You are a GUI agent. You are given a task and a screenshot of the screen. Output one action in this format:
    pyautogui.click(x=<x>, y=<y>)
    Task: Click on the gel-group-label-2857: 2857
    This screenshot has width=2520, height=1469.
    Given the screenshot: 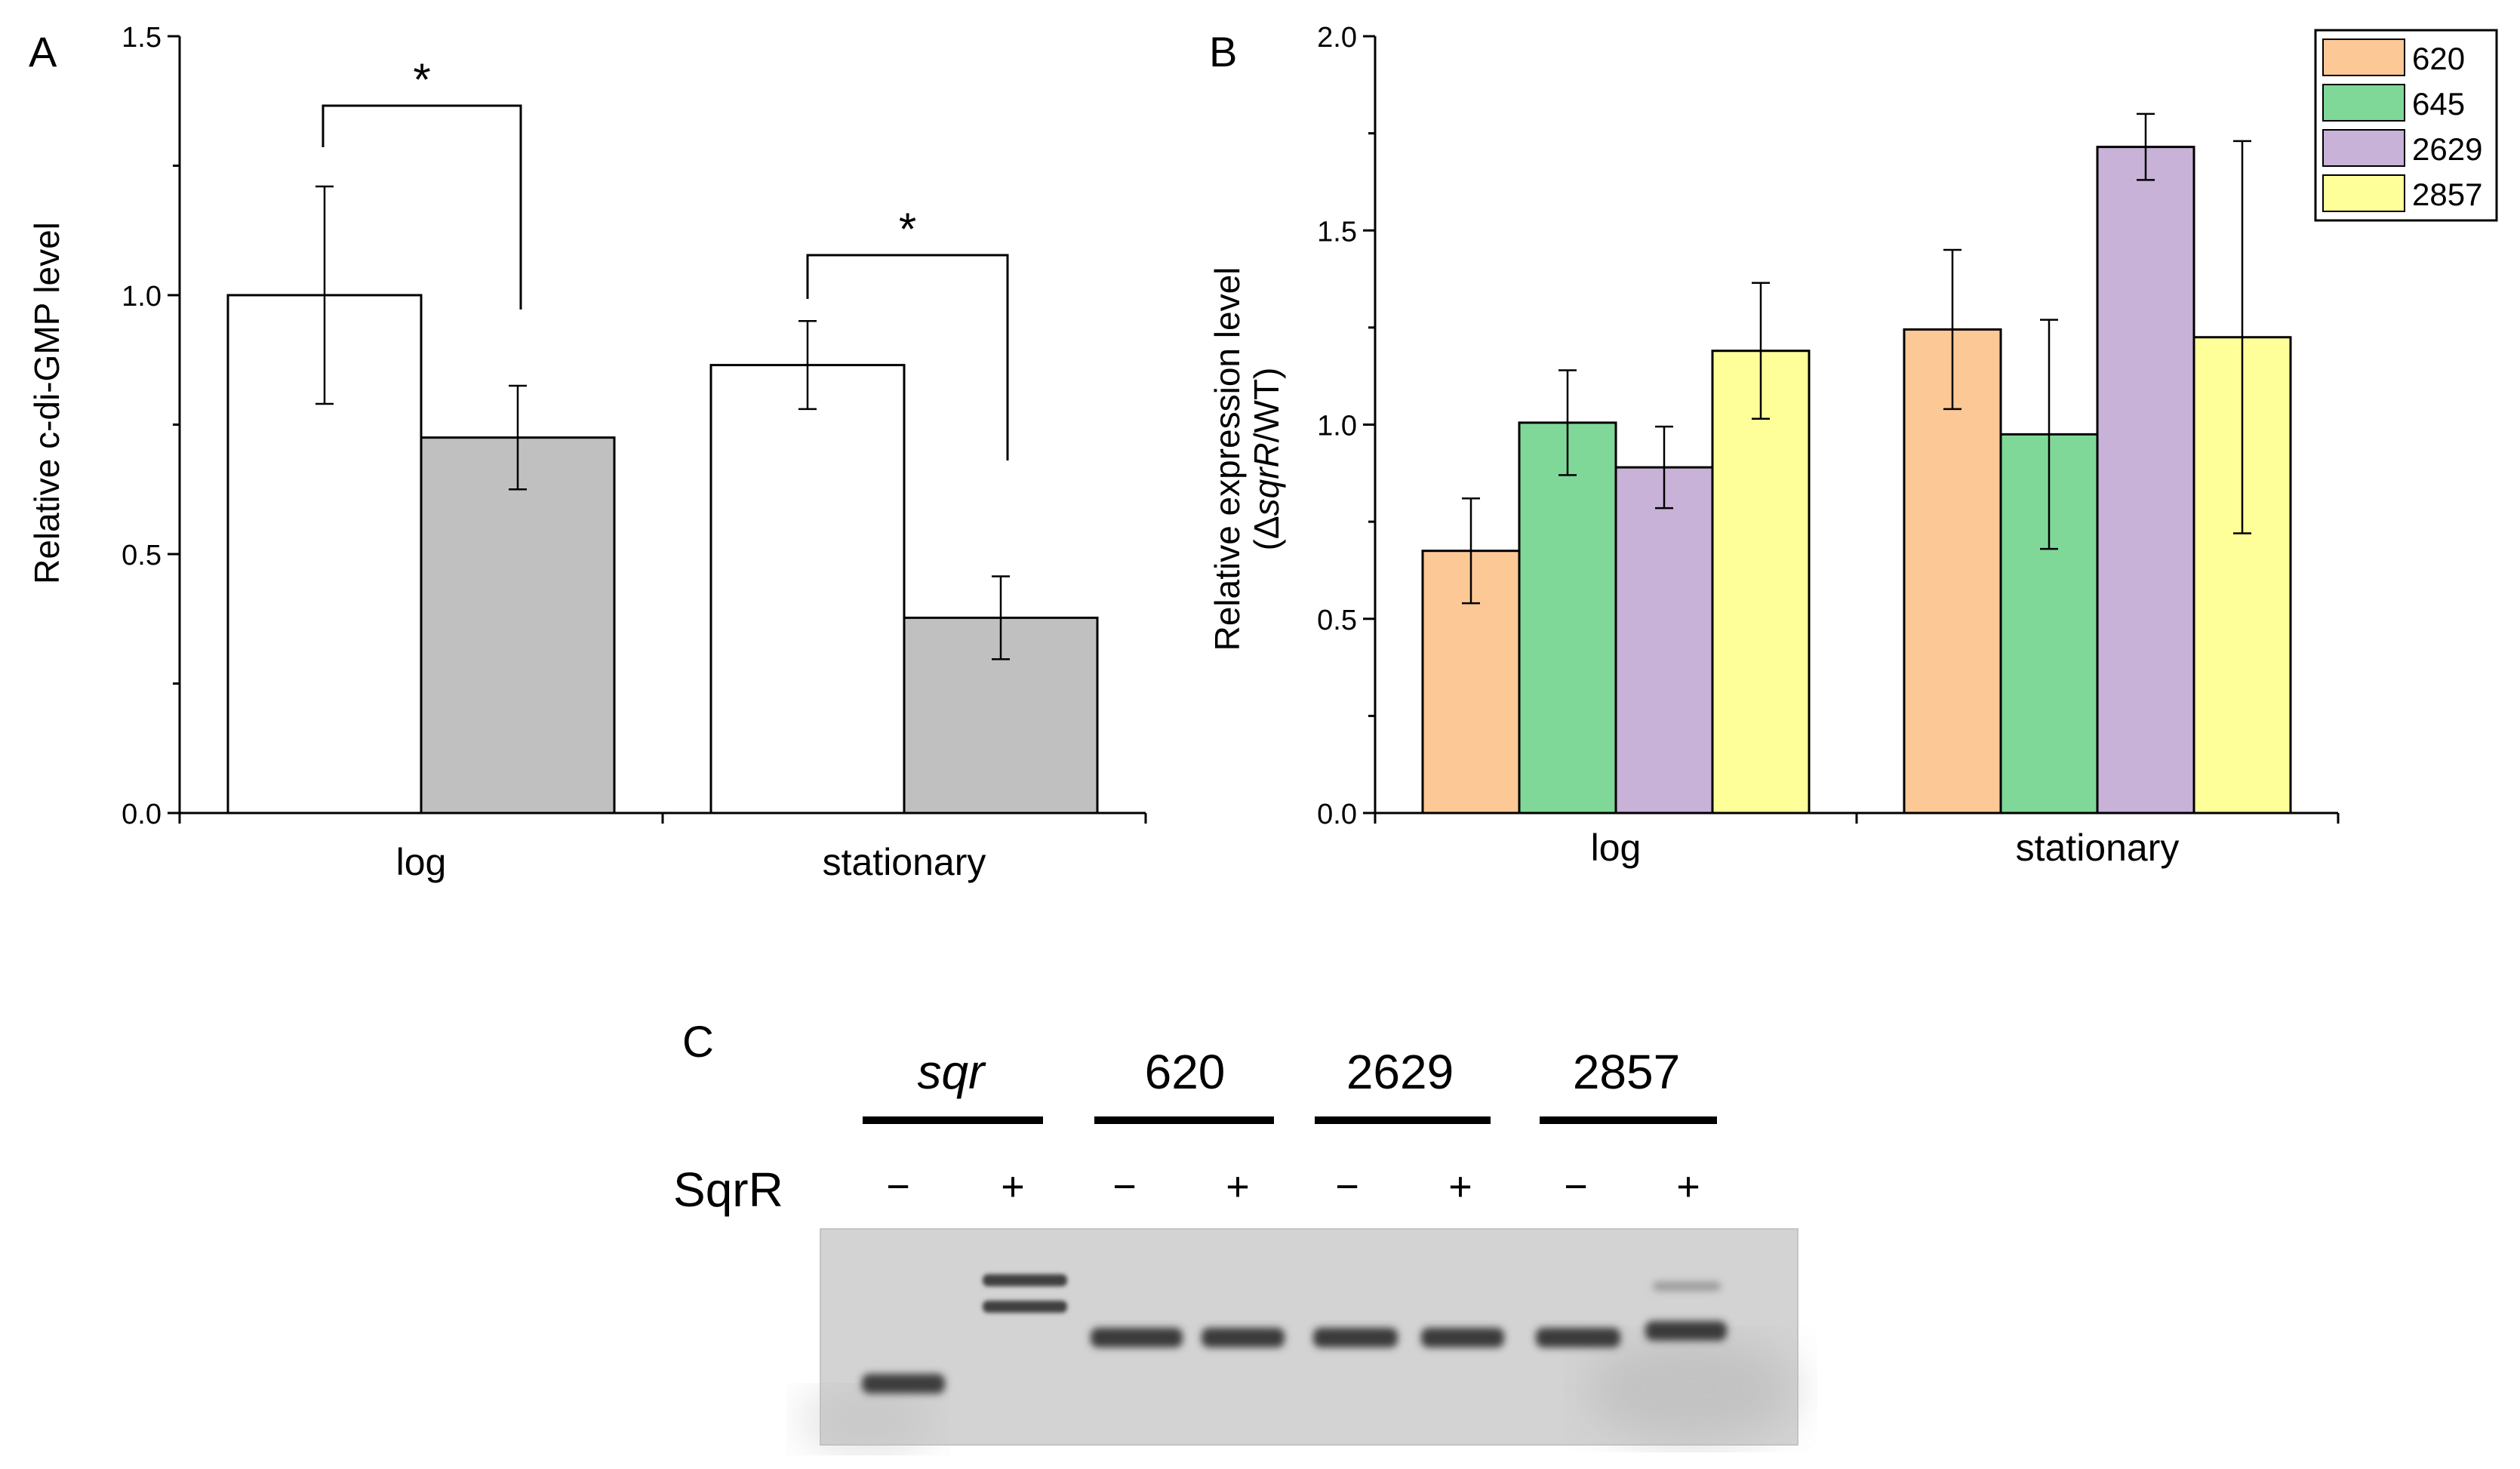 What is the action you would take?
    pyautogui.click(x=1626, y=1072)
    